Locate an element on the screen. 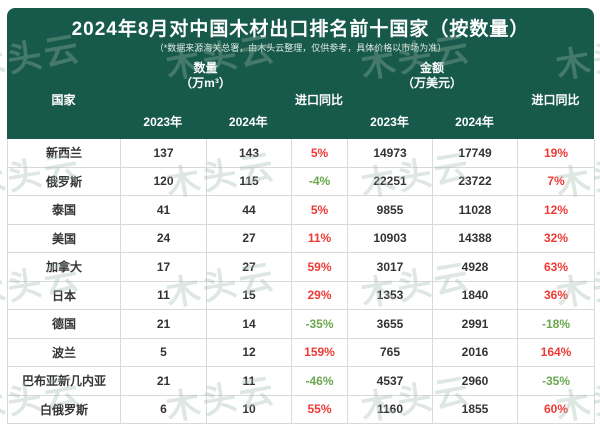  cell-amount-yoy: 32% is located at coordinates (556, 238).